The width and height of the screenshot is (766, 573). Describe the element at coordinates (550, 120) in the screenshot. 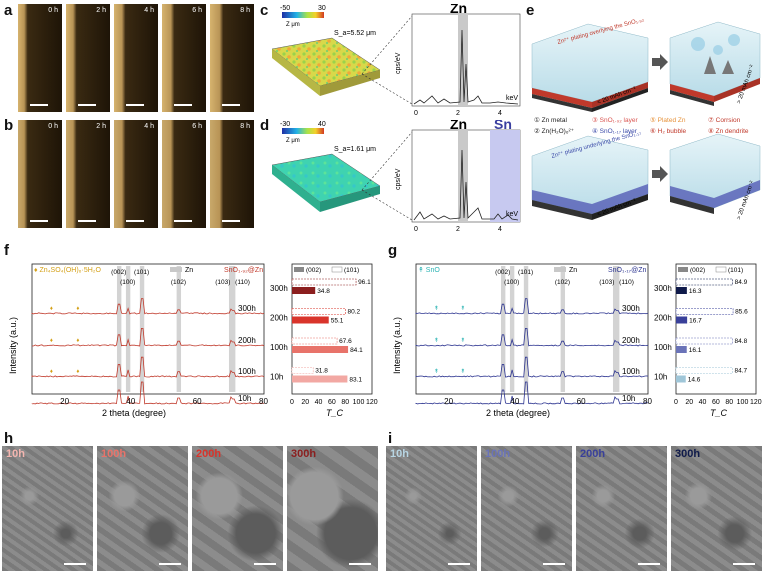

I see `e-legend-item: ① Zn metal` at that location.